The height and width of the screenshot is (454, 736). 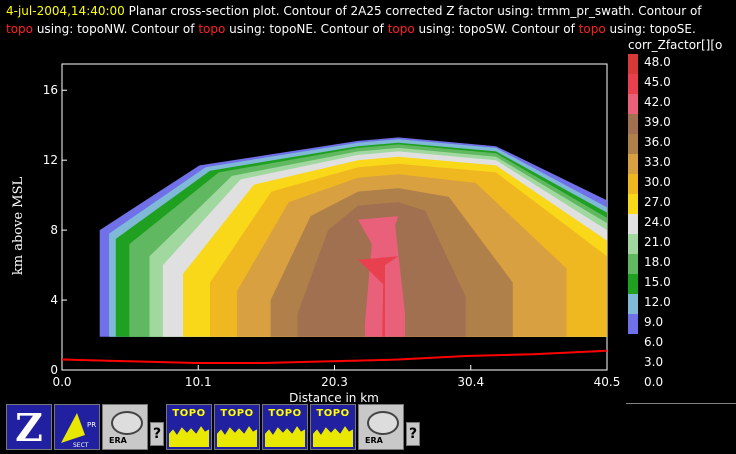 I want to click on z-icon: Z, so click(x=29, y=427).